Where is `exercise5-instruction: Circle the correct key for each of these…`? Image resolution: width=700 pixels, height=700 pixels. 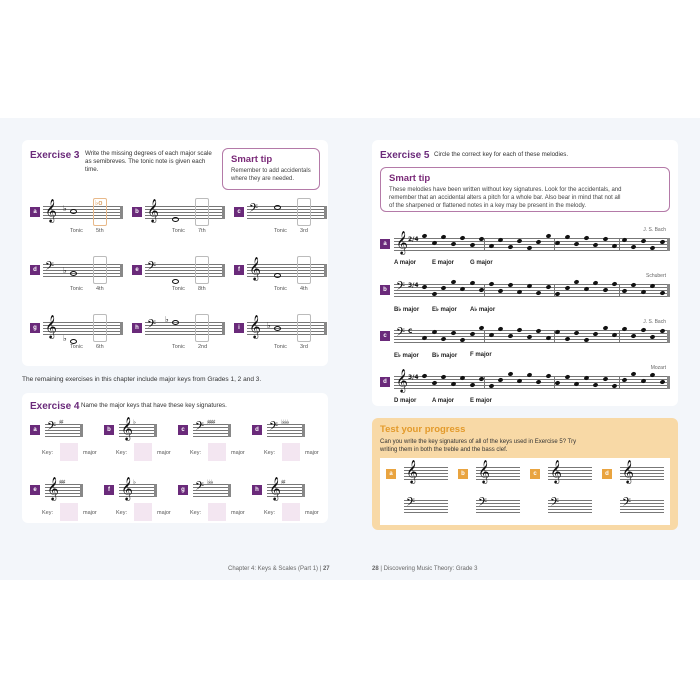
exercise5-instruction: Circle the correct key for each of these… is located at coordinates (501, 154).